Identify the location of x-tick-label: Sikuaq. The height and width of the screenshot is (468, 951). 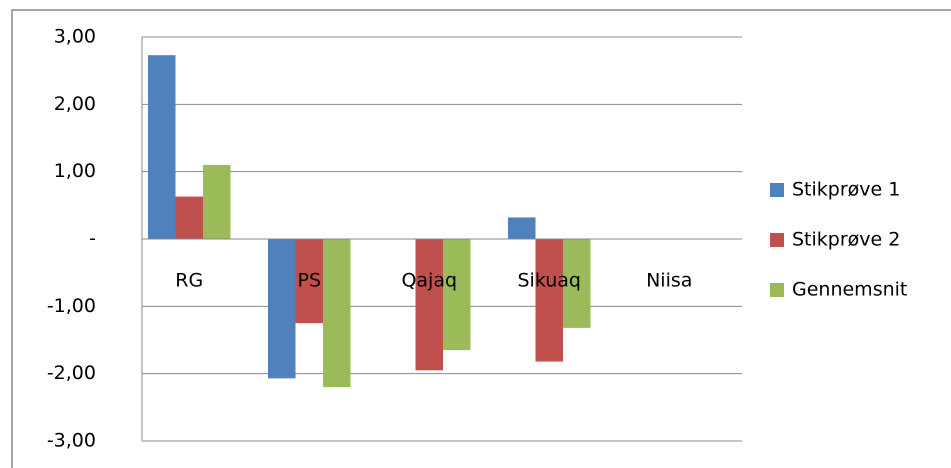
(549, 281).